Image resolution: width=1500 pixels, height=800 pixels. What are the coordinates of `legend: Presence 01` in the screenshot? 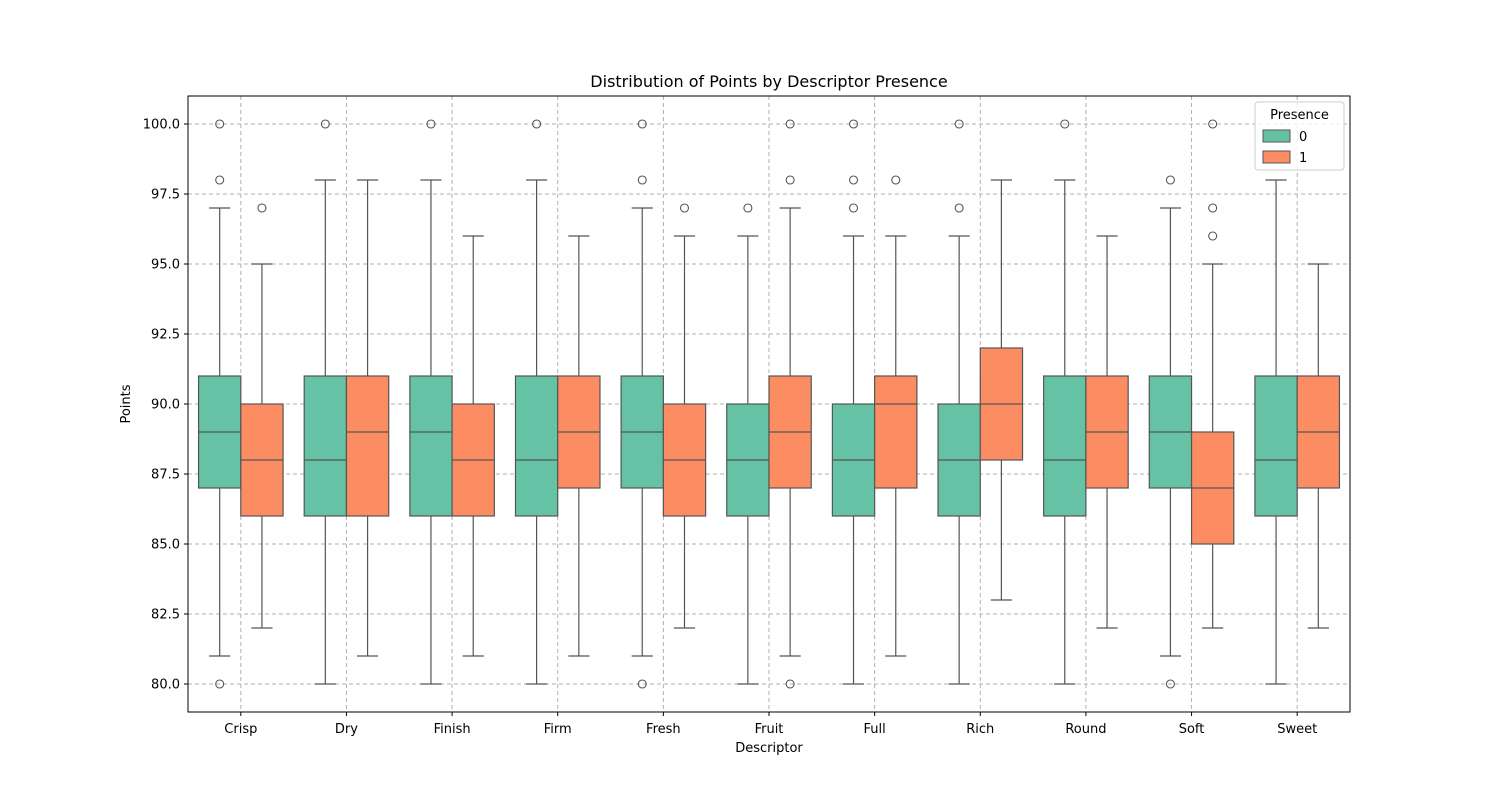 It's located at (1299, 136).